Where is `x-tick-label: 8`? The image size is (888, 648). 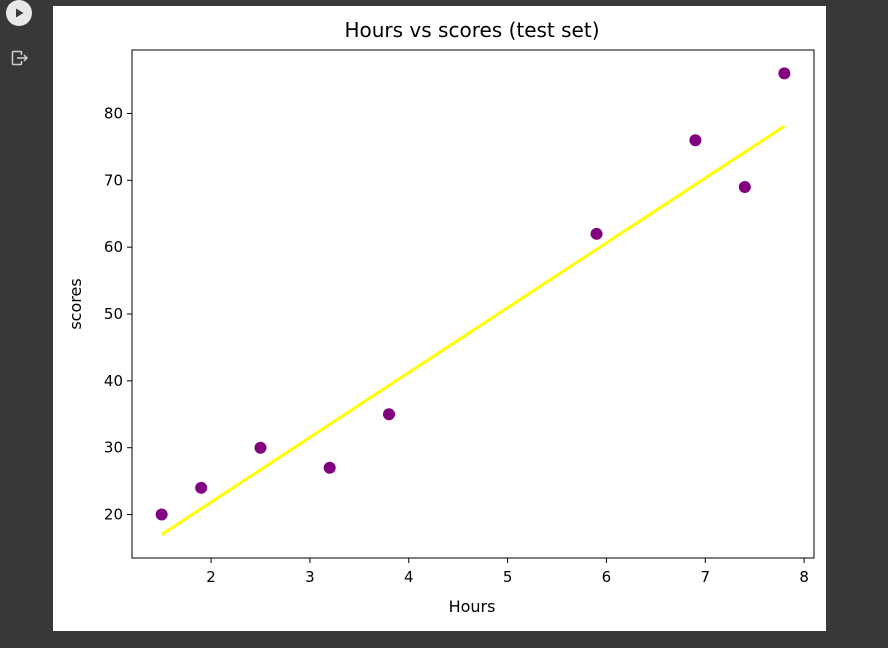 x-tick-label: 8 is located at coordinates (804, 577).